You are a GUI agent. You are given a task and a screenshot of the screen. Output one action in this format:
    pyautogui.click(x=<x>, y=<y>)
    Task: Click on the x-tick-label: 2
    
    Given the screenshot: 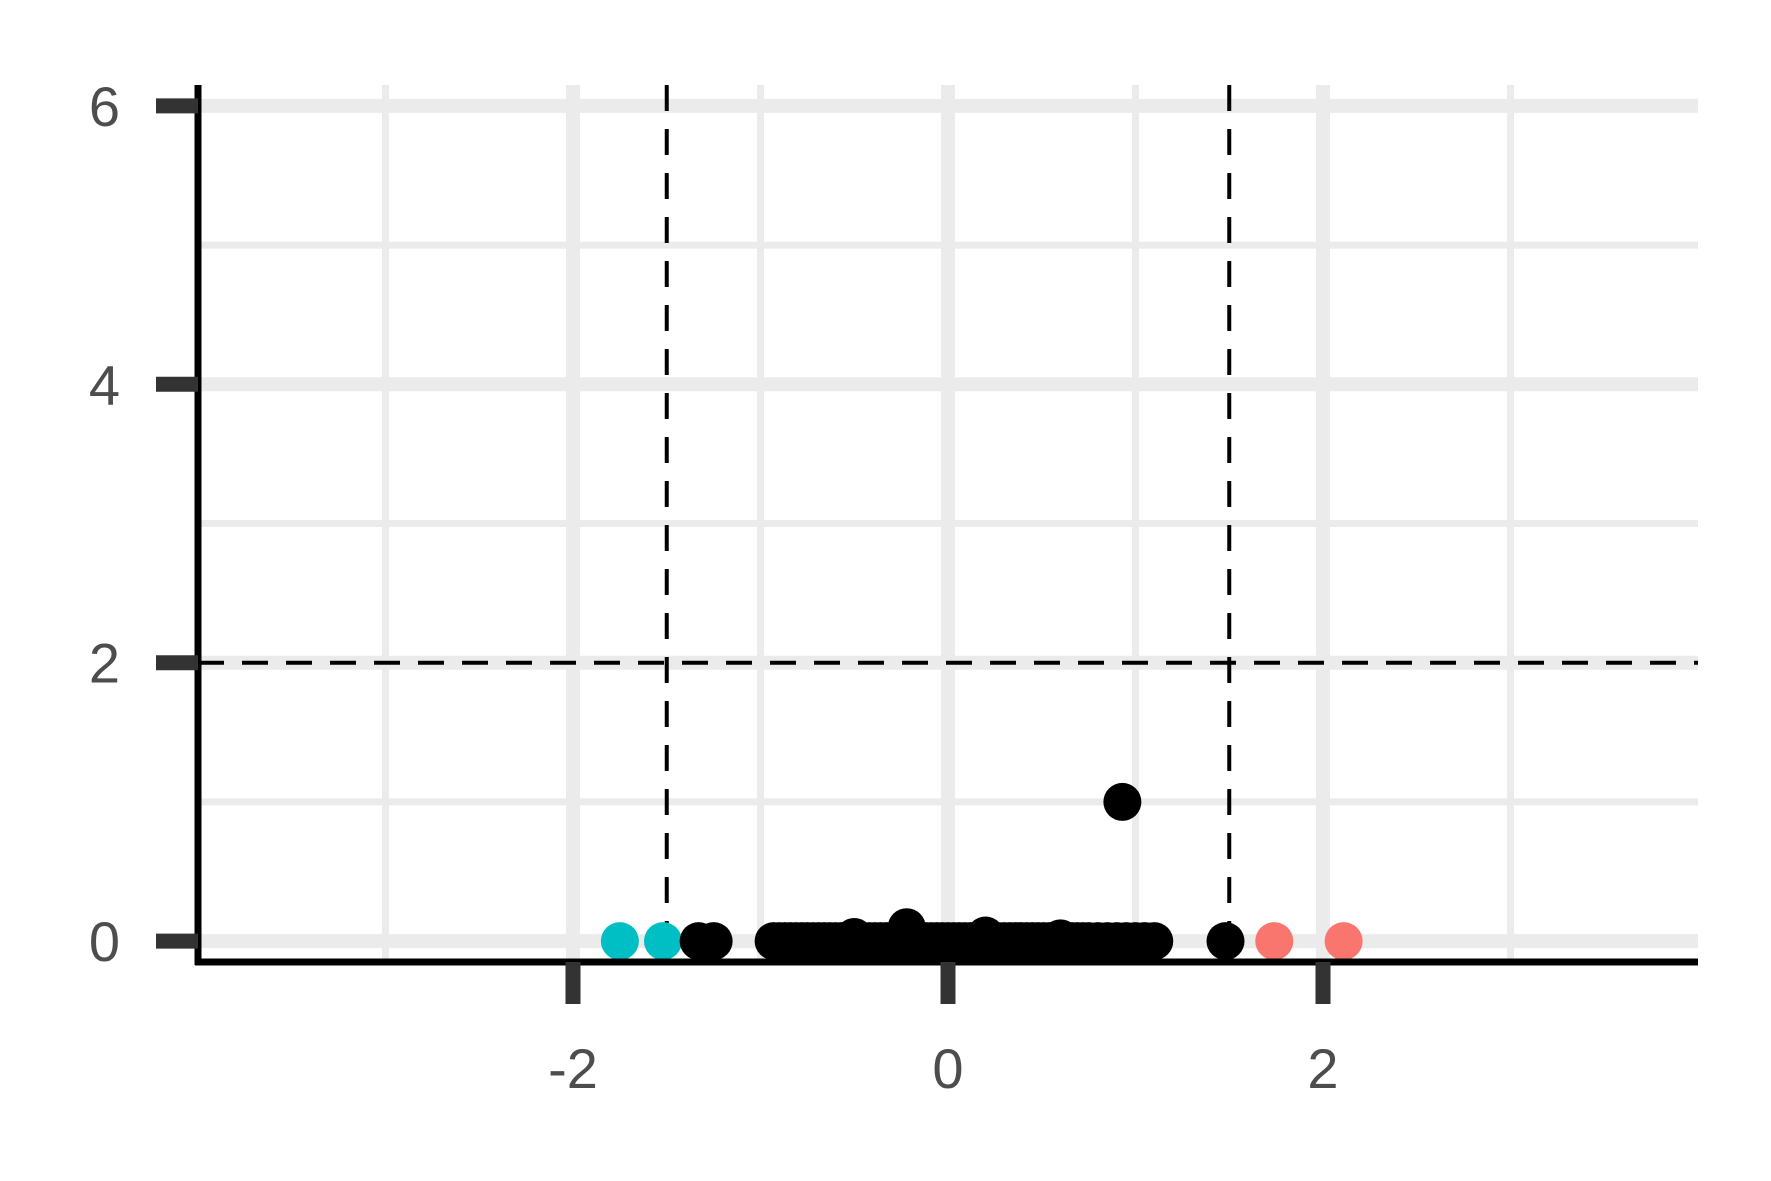 What is the action you would take?
    pyautogui.click(x=1322, y=1068)
    